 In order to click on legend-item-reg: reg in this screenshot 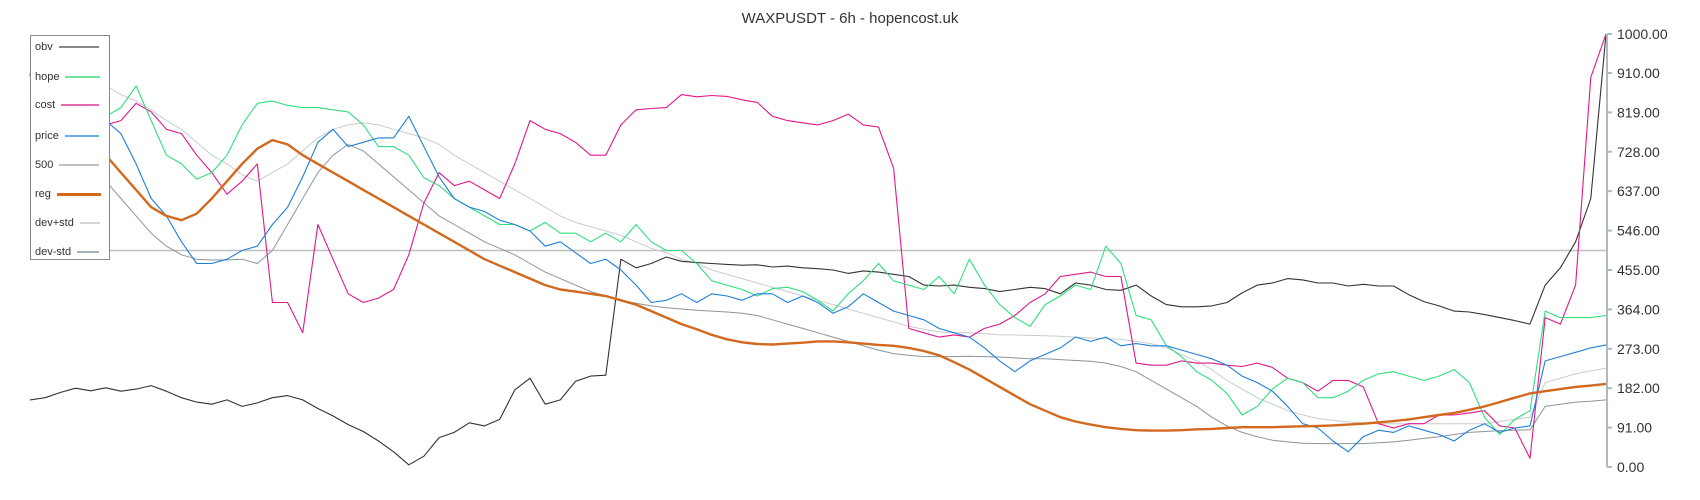, I will do `click(68, 194)`.